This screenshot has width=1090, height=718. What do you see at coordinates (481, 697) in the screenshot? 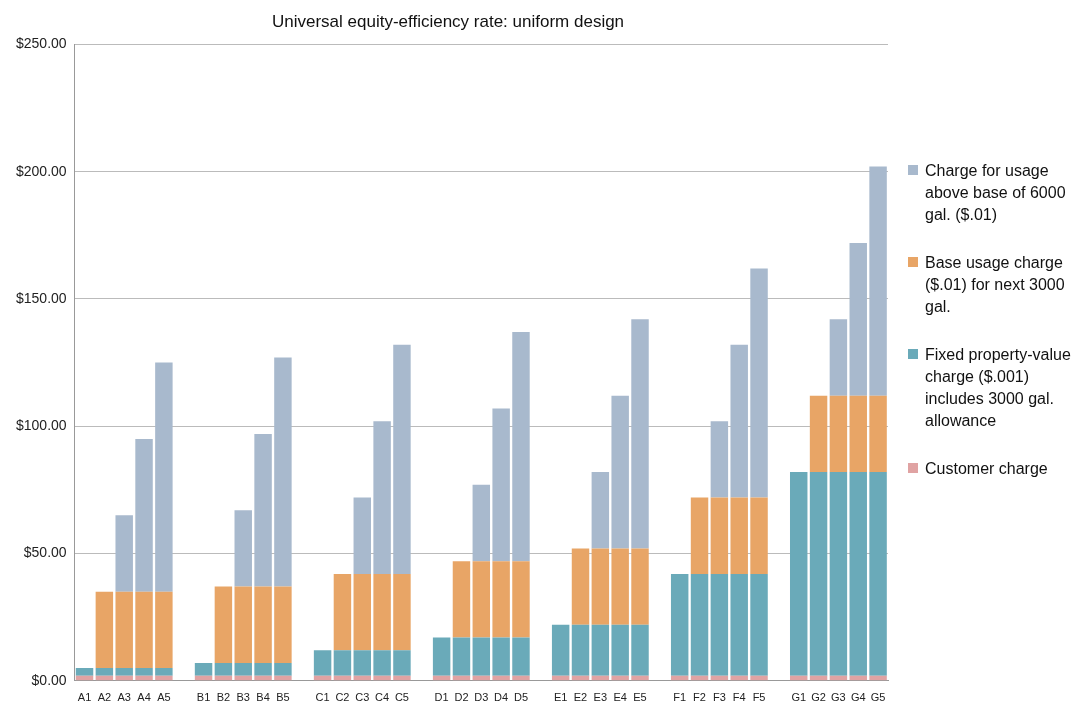
I see `x-tick-label: D3` at bounding box center [481, 697].